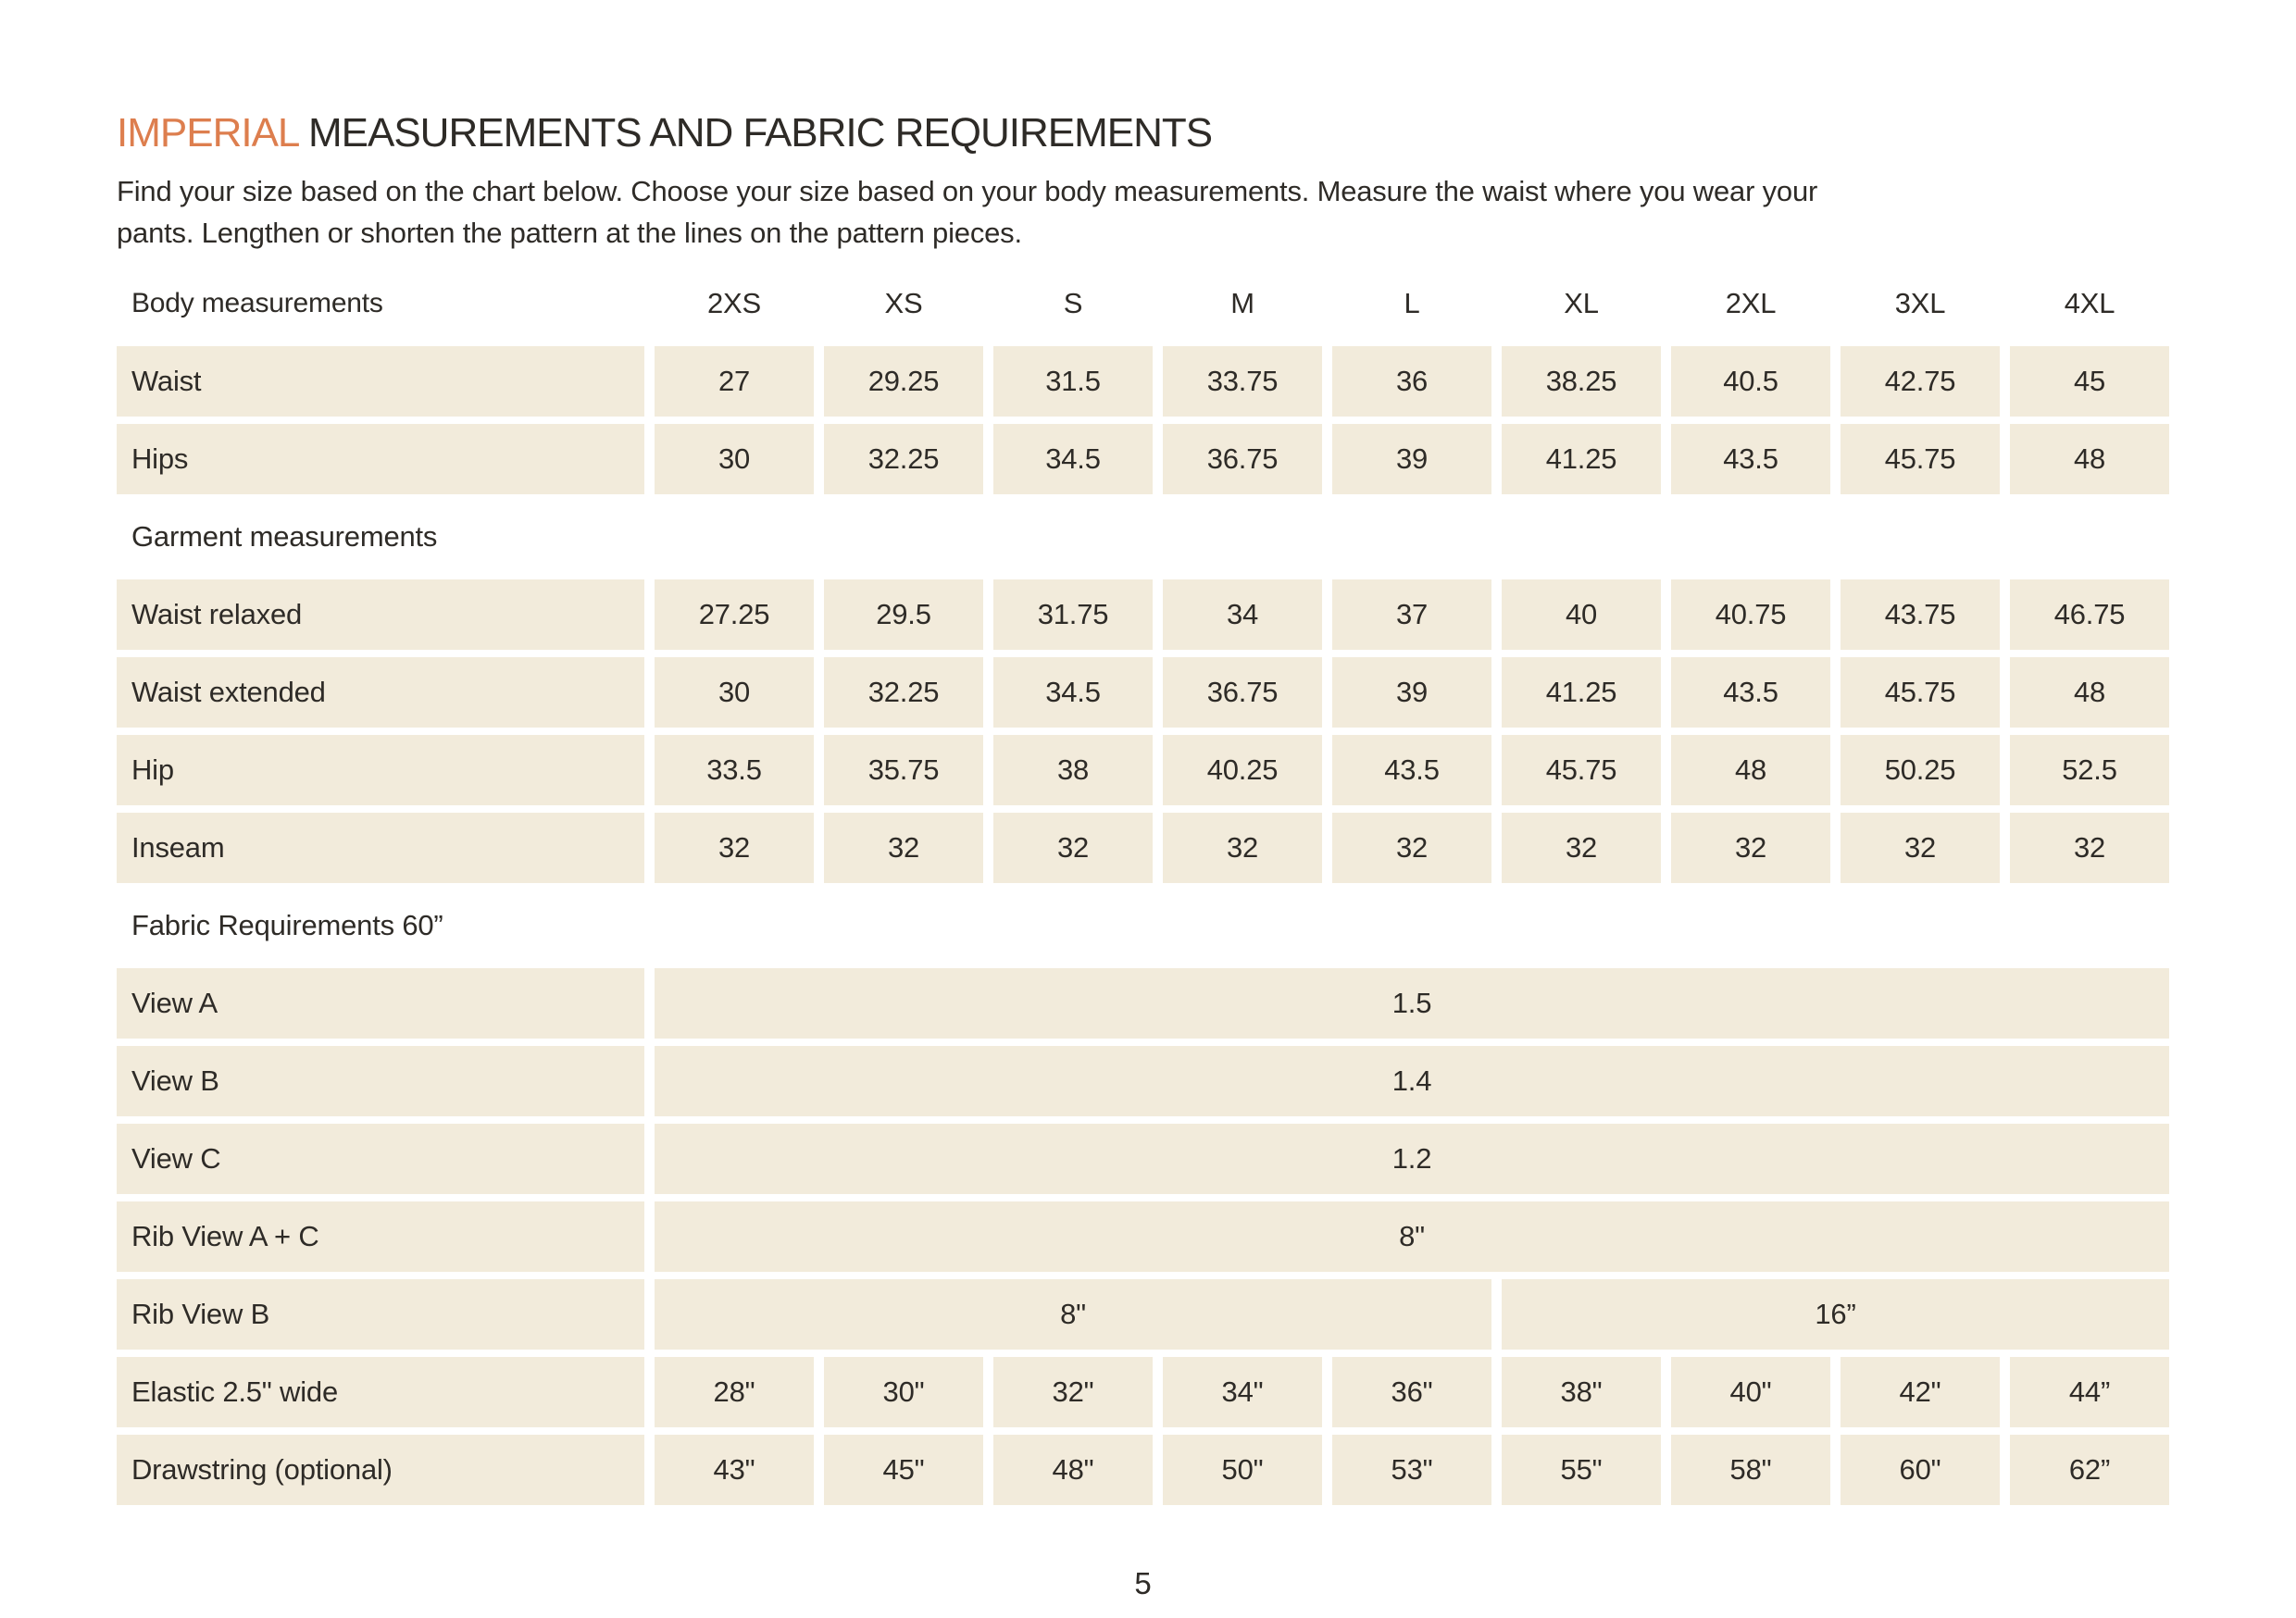 This screenshot has height=1618, width=2296. Describe the element at coordinates (380, 1392) in the screenshot. I see `row-label-cell: Elastic 2.5" wide` at that location.